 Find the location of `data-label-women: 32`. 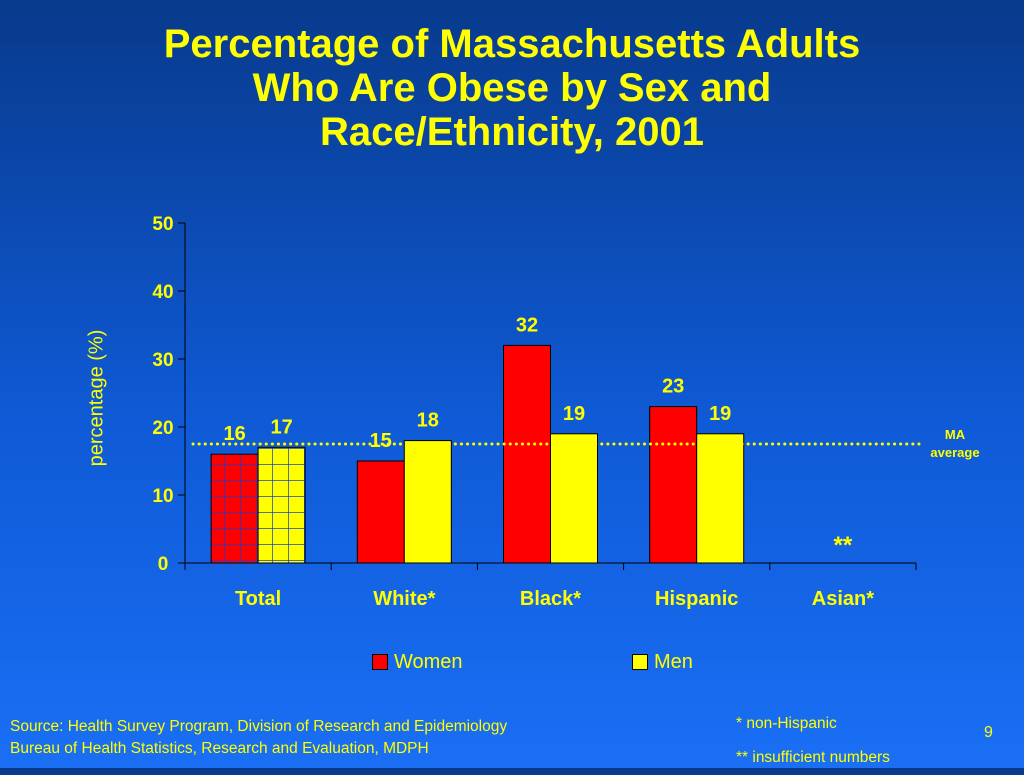

data-label-women: 32 is located at coordinates (527, 325).